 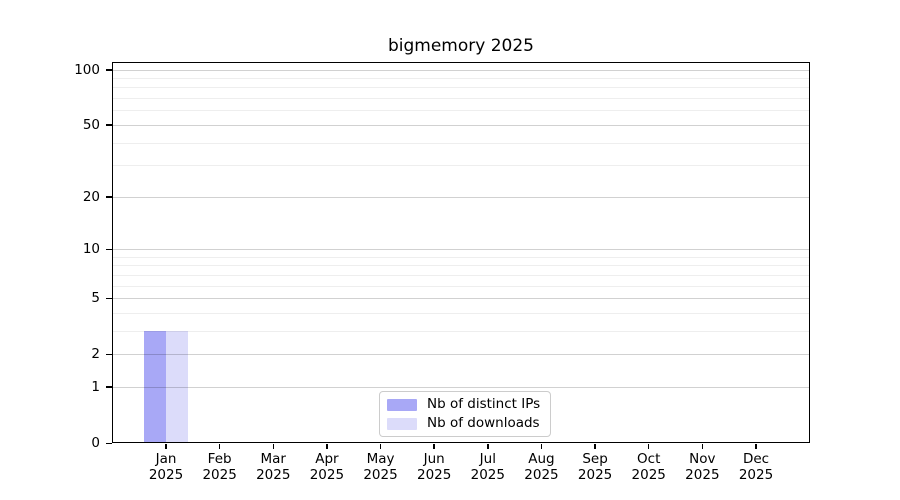 I want to click on y-tick-label: 10, so click(x=91, y=249).